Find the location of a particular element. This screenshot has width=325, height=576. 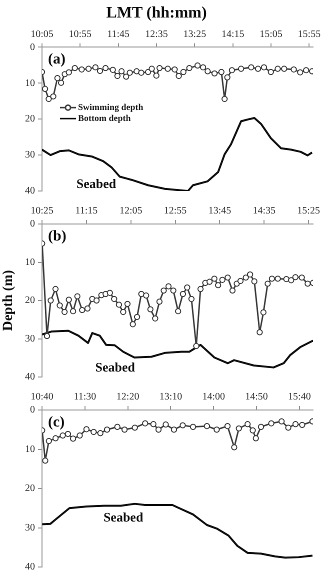

x-tick-label: 12:05 is located at coordinates (130, 211).